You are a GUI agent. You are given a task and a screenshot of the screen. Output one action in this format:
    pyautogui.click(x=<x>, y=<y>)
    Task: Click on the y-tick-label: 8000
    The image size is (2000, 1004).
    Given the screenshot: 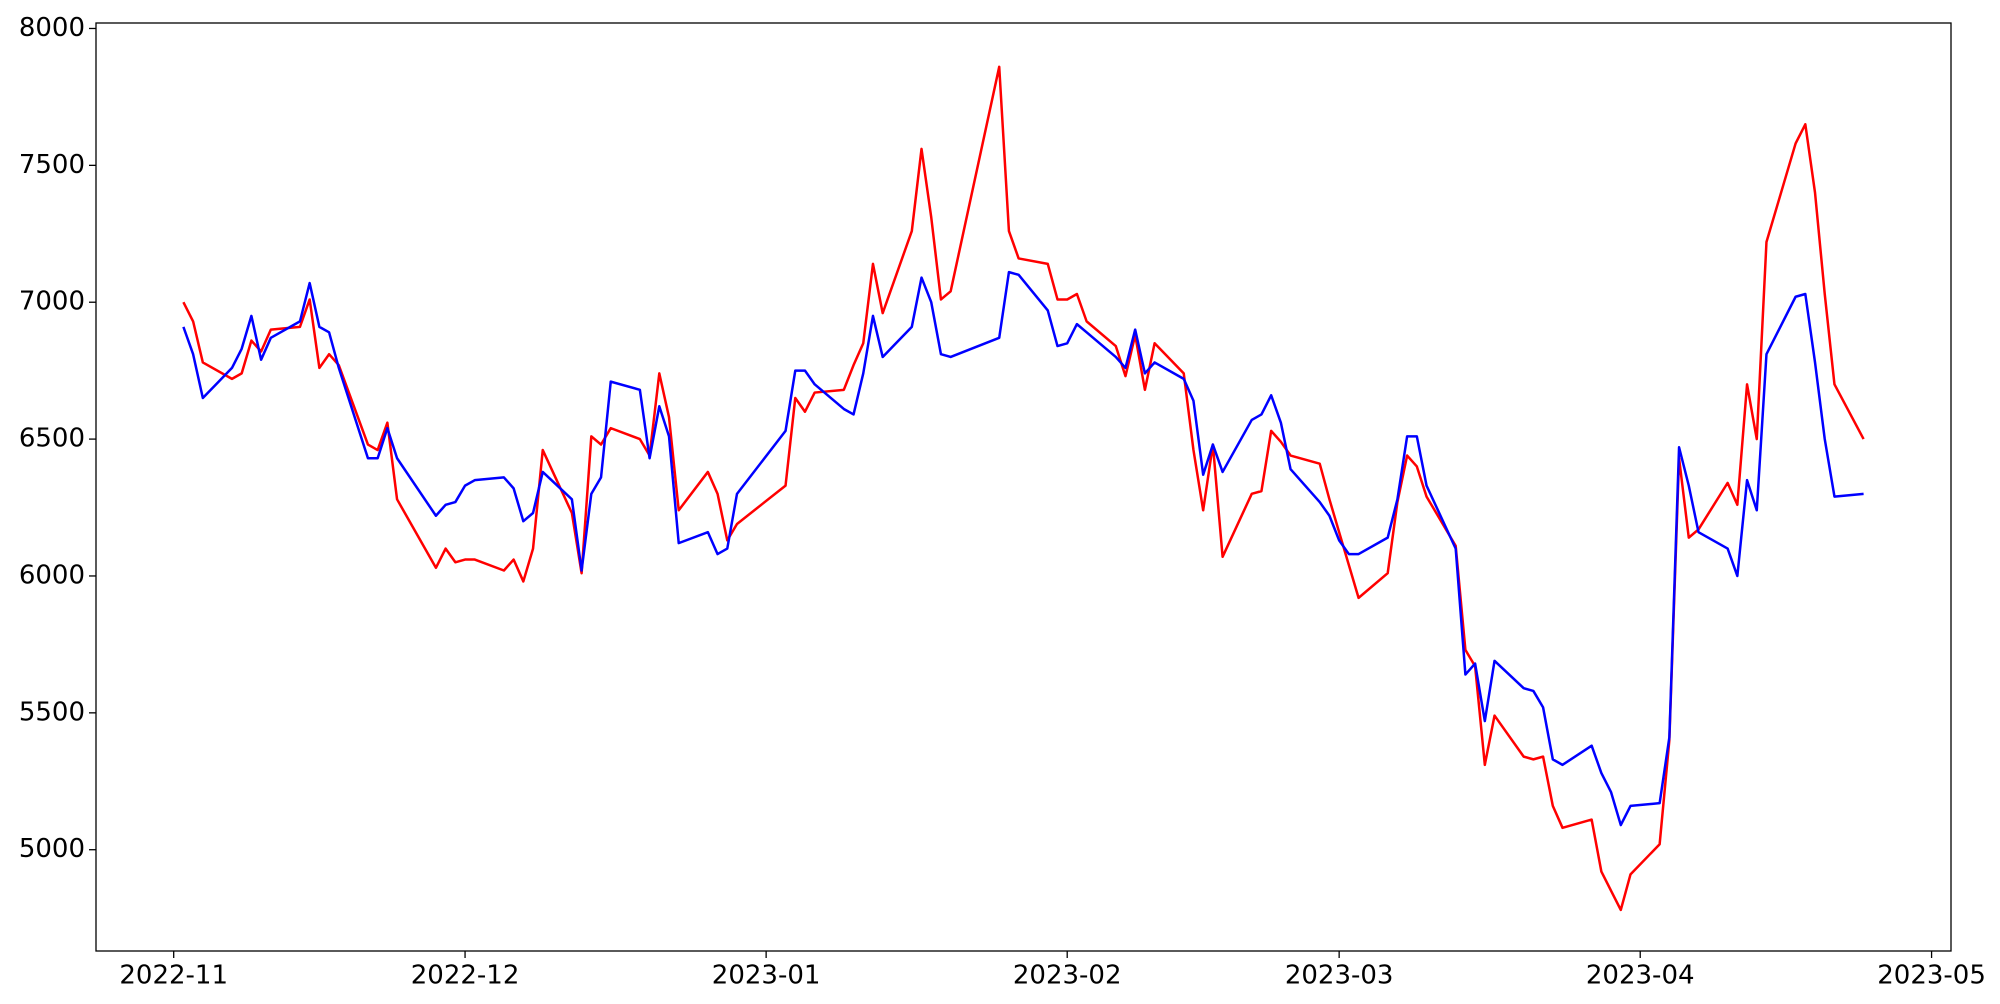 What is the action you would take?
    pyautogui.click(x=52, y=28)
    